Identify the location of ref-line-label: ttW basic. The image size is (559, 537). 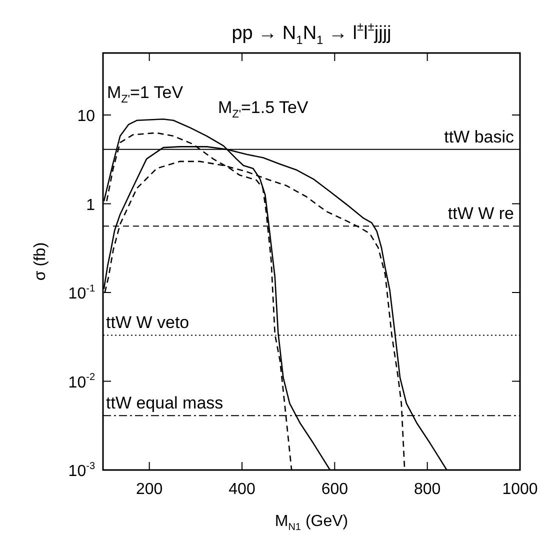
(479, 136).